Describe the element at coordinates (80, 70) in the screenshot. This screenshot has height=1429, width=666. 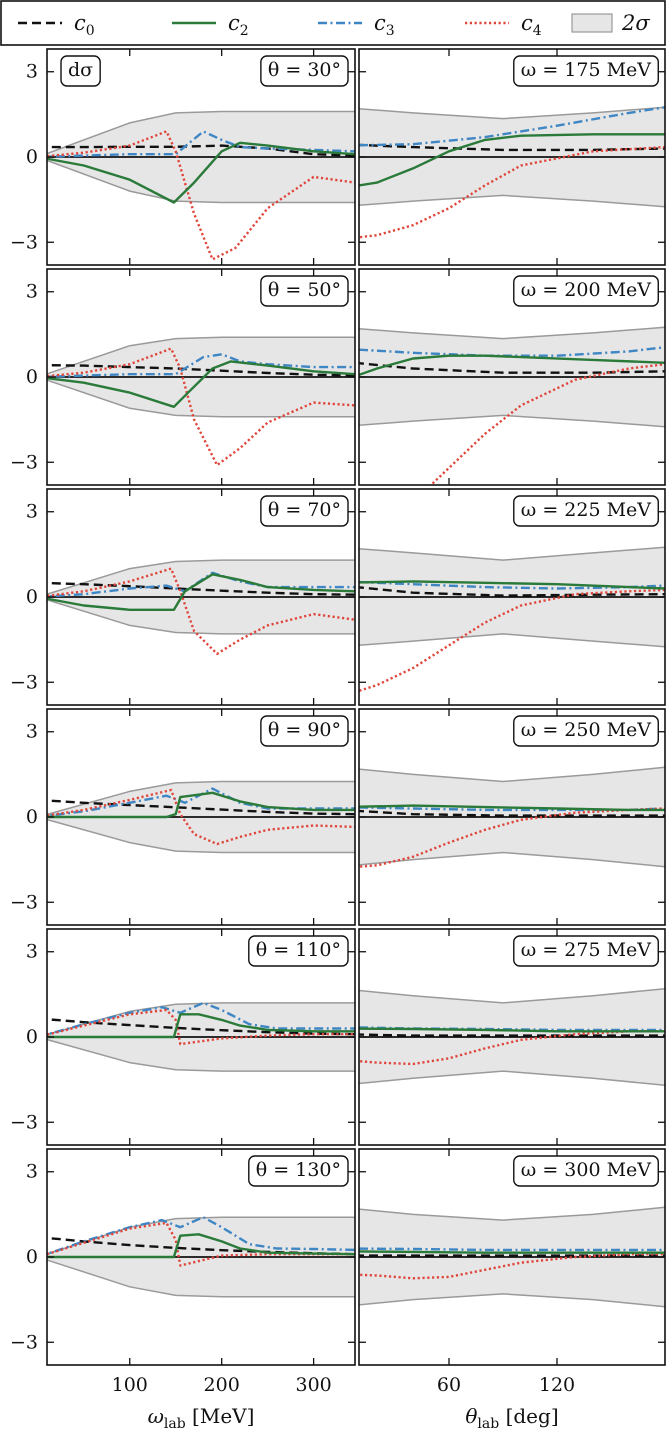
I see `observable-label-text: dσ` at that location.